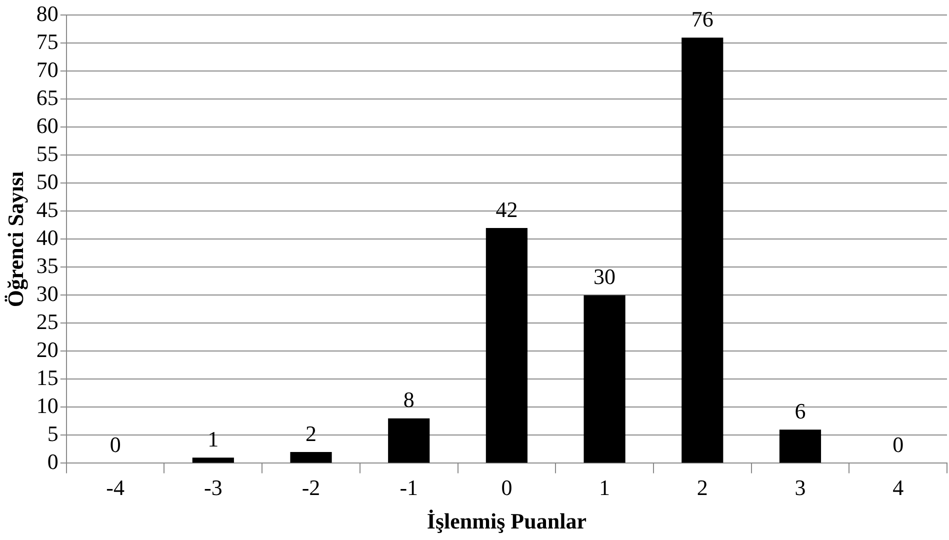 This screenshot has width=949, height=540. Describe the element at coordinates (47, 377) in the screenshot. I see `y-tick-label: 15` at that location.